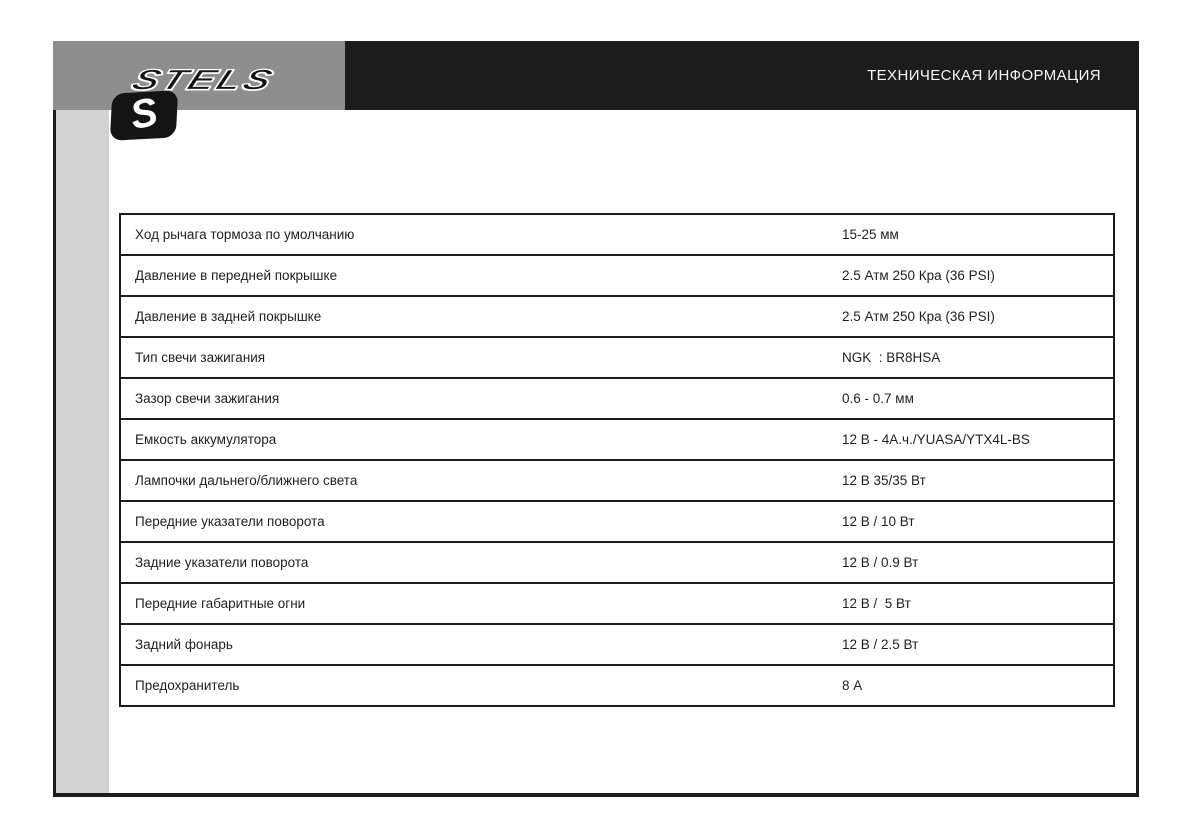  What do you see at coordinates (220, 603) in the screenshot?
I see `spec-label: Передние габаритные огни` at bounding box center [220, 603].